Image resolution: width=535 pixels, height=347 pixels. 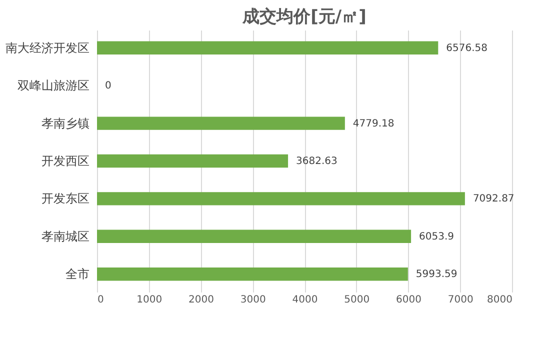 I want to click on x-tick-label: 6000, so click(x=409, y=300).